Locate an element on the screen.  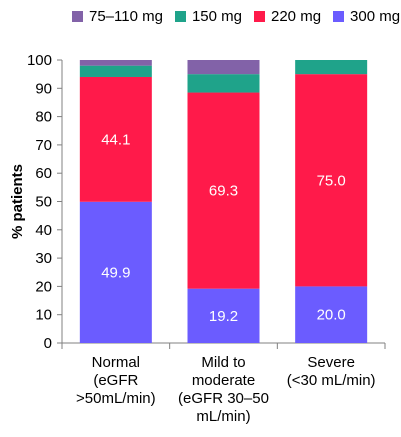
y-tick-label: 10 is located at coordinates (43, 315).